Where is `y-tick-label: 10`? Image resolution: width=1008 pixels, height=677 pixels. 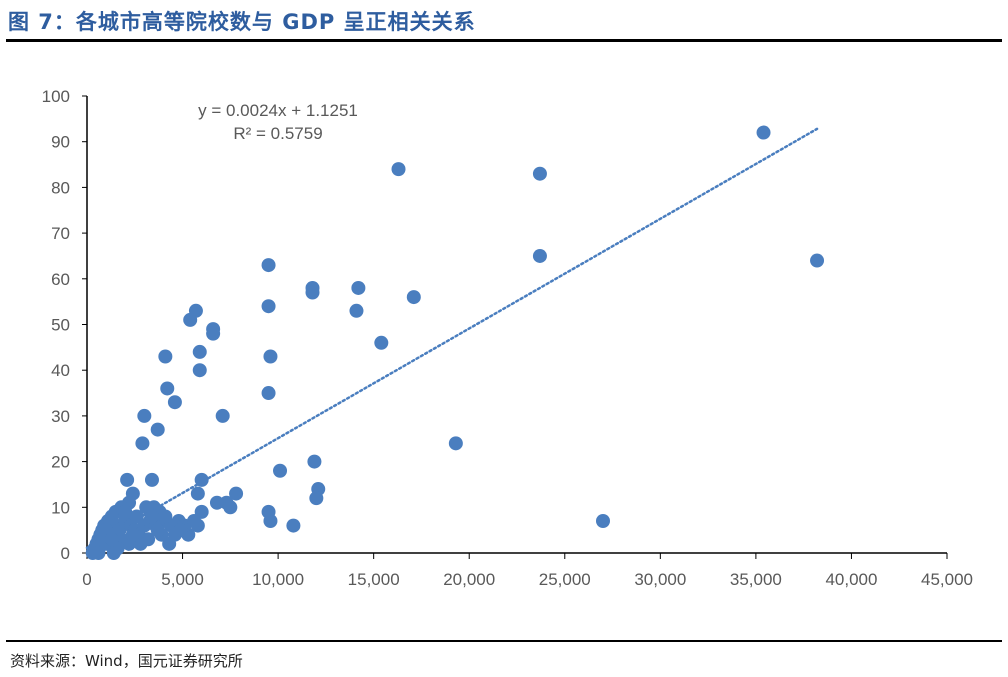
y-tick-label: 10 is located at coordinates (60, 507).